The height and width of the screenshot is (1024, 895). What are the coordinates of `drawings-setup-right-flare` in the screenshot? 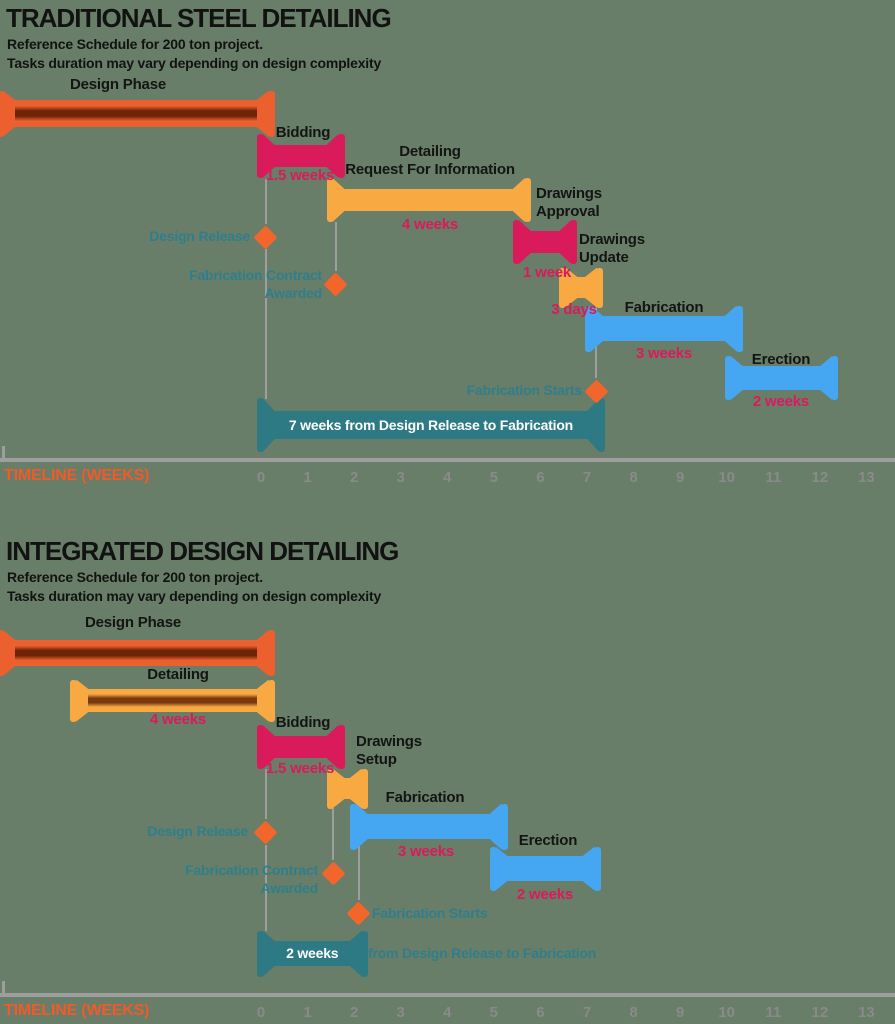 It's located at (355, 788).